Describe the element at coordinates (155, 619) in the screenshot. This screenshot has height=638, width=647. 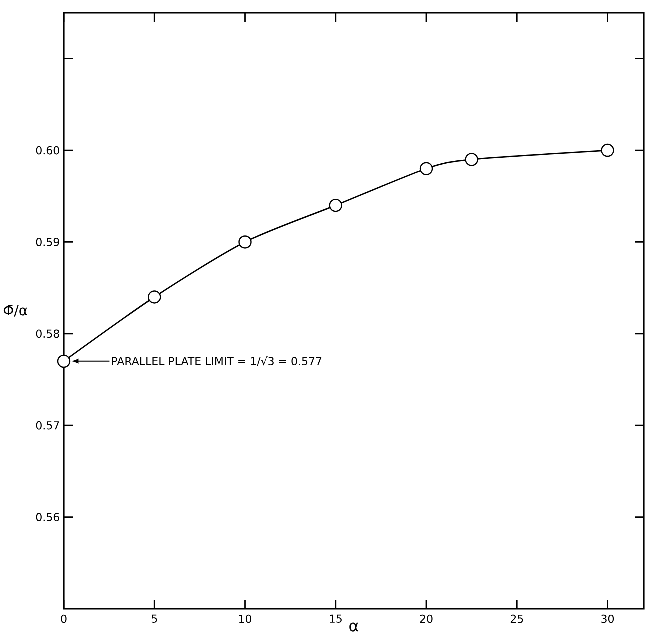
I see `x-tick-label: 5` at that location.